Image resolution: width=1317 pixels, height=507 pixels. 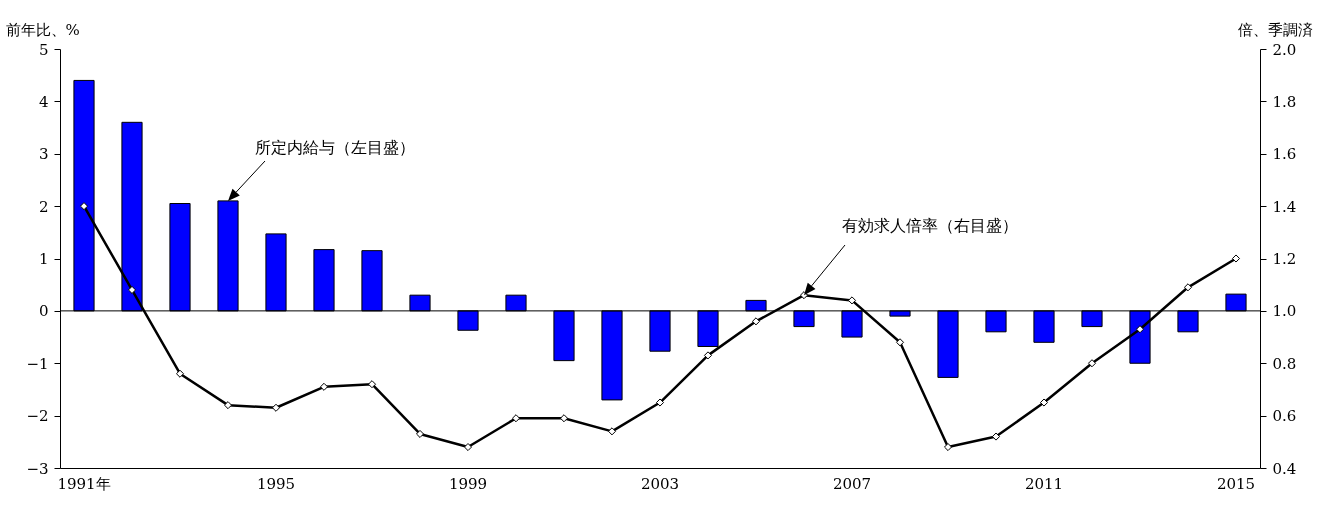 What do you see at coordinates (1284, 49) in the screenshot?
I see `y2-tick-label: 2.0` at bounding box center [1284, 49].